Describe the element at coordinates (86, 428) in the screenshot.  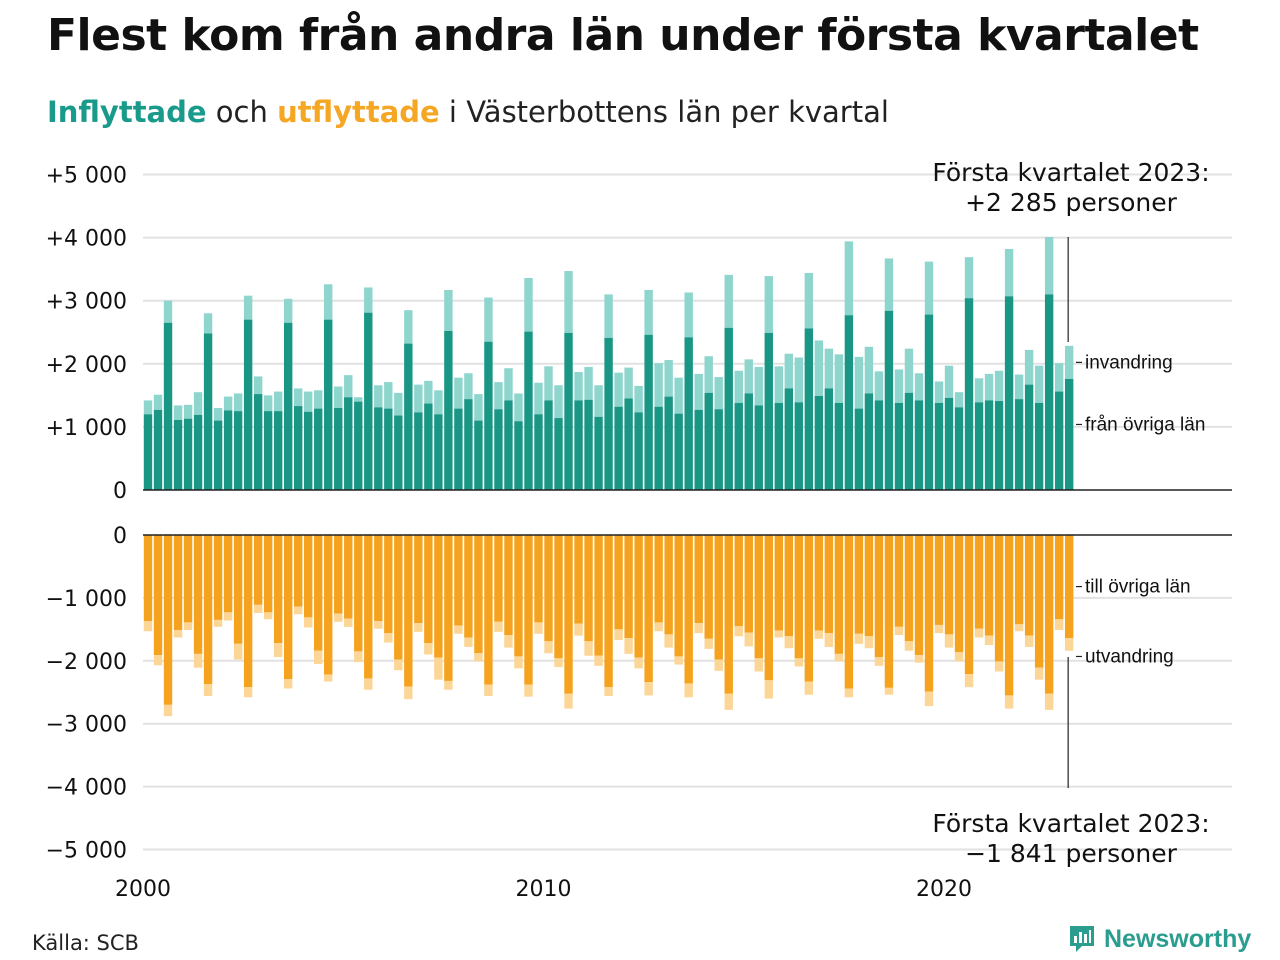
I see `y-tick-label-top: +1 000` at that location.